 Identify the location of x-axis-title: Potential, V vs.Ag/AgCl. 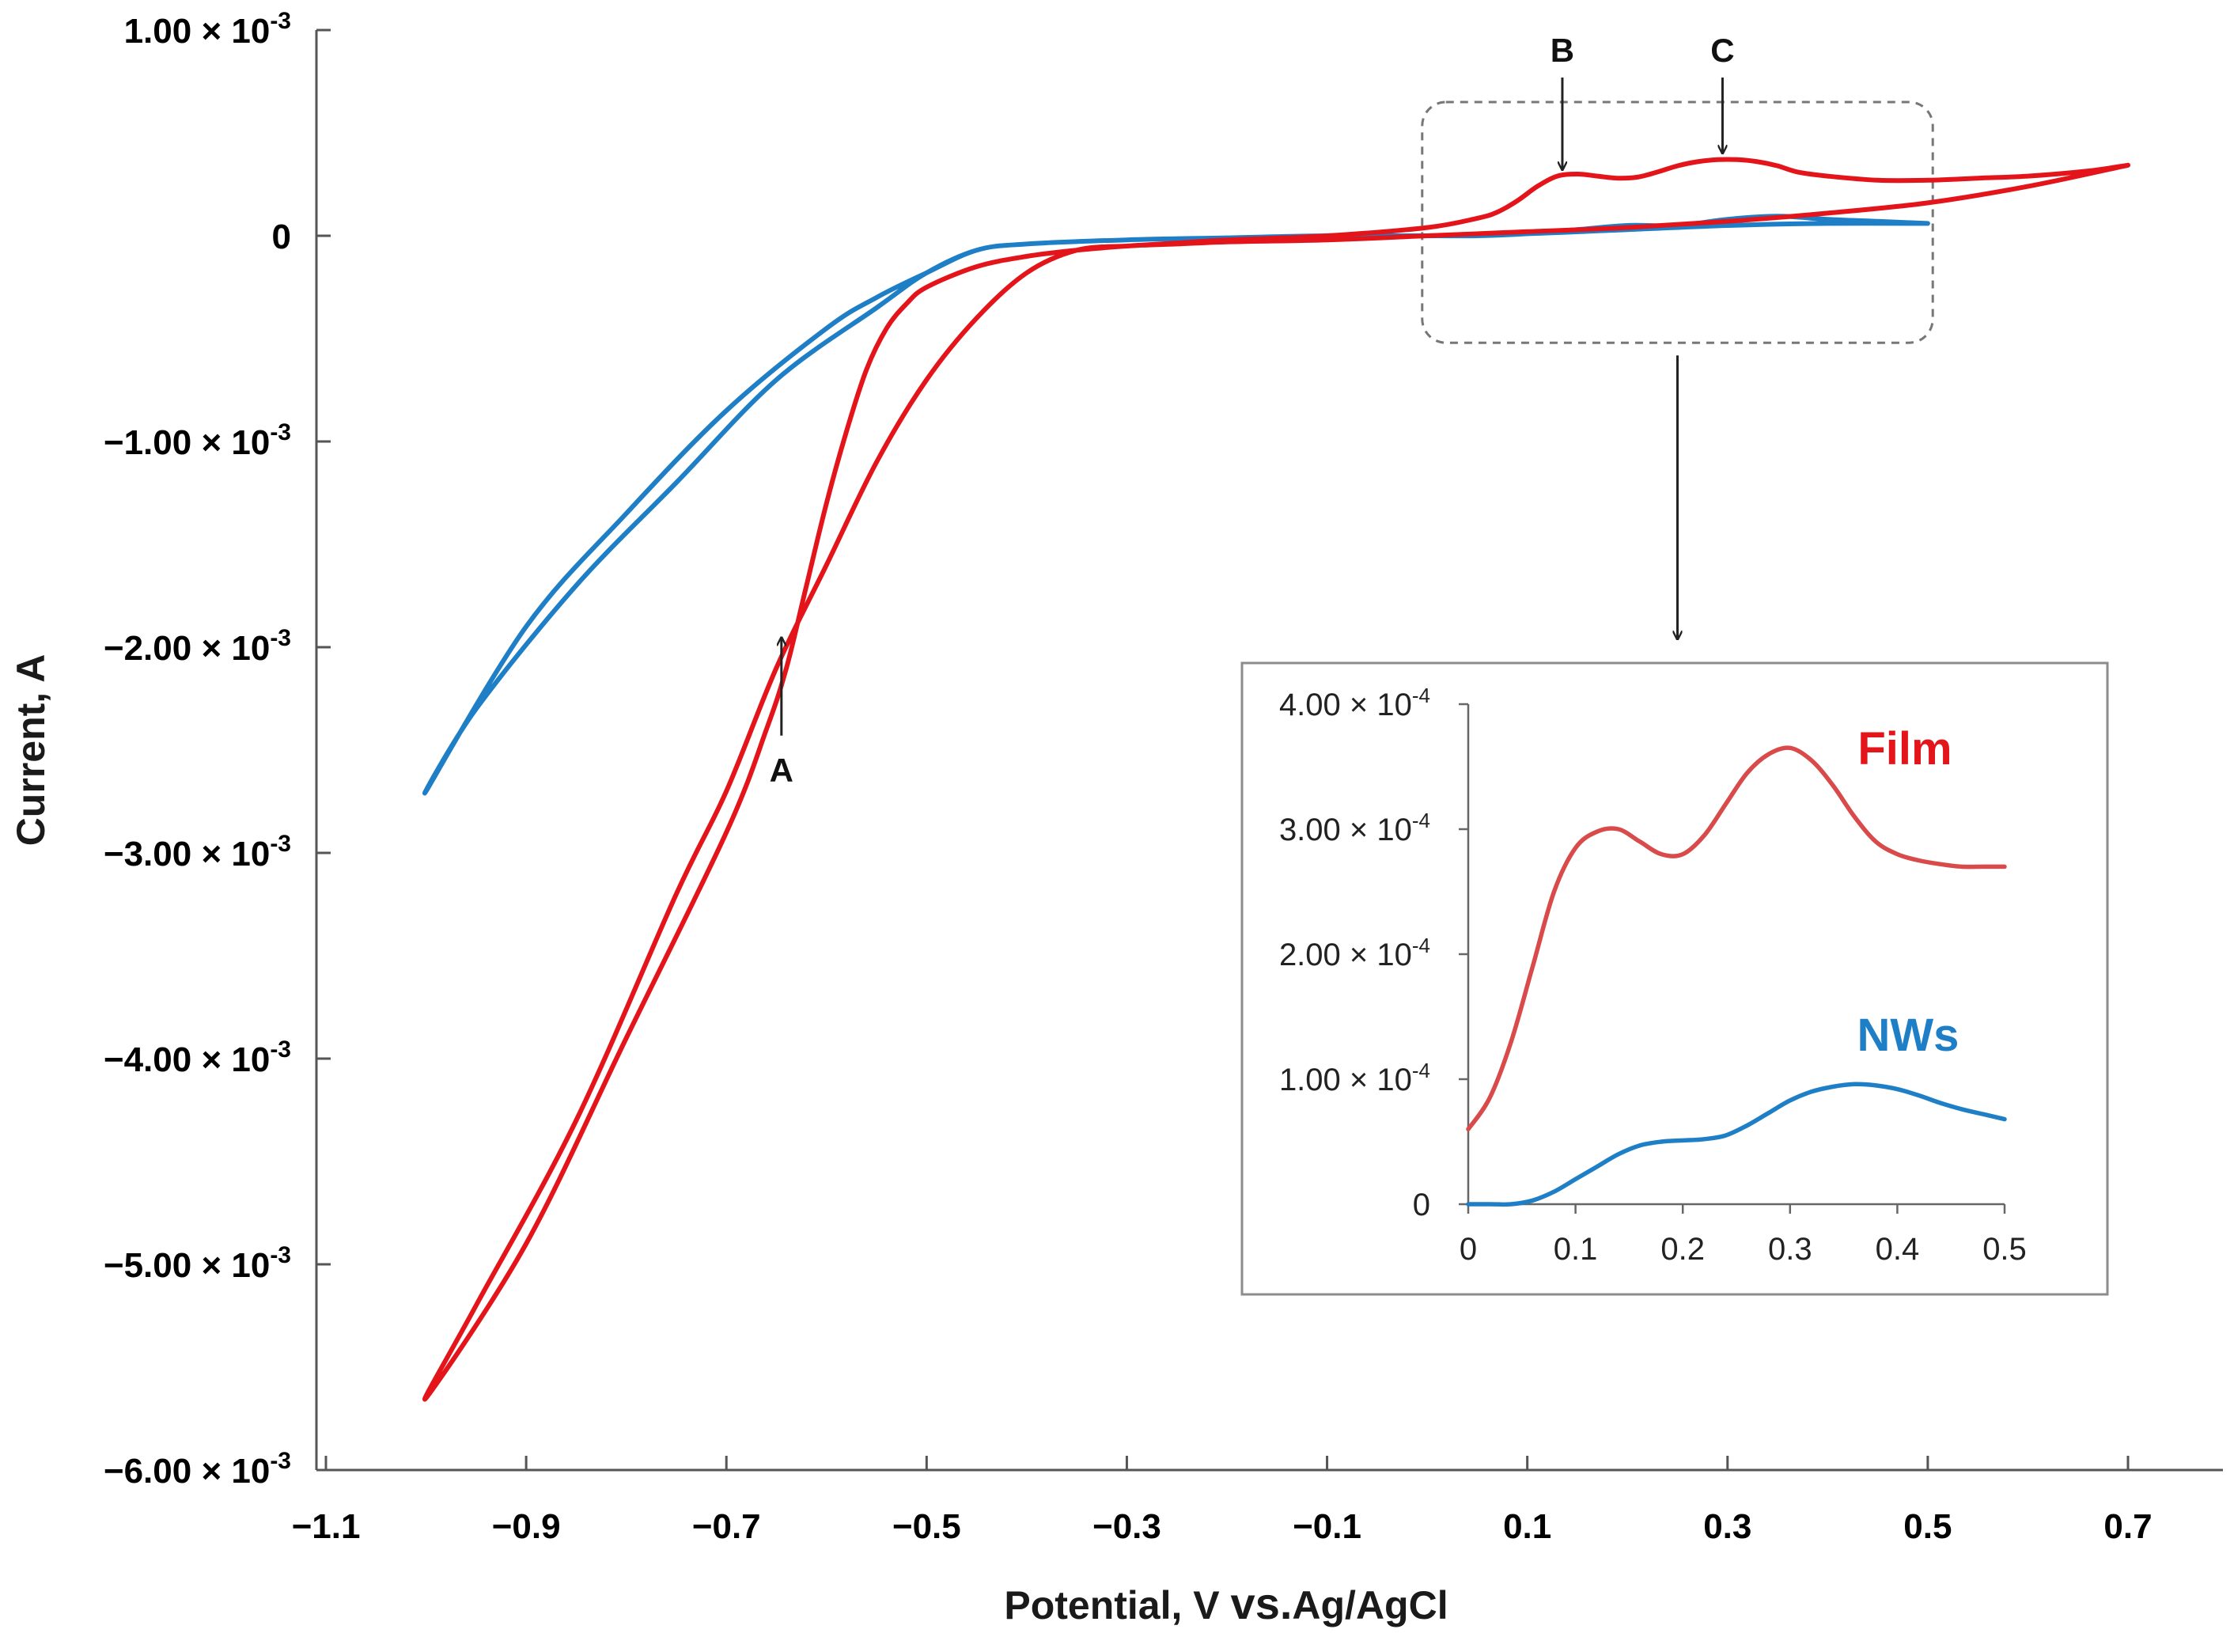
(1226, 1603).